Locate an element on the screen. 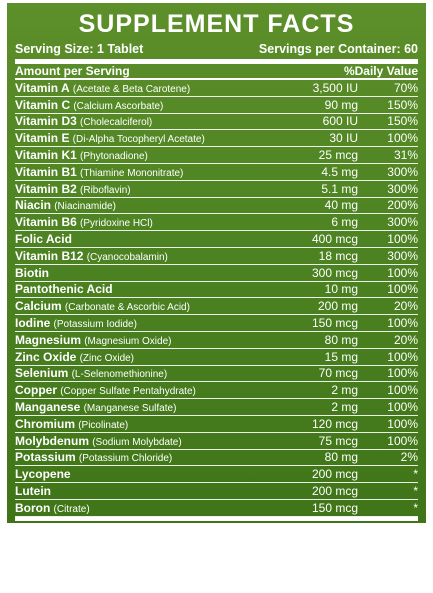  nutrient-name-cell: Vitamin B6 (Pyridoxine HCl) is located at coordinates (147, 222).